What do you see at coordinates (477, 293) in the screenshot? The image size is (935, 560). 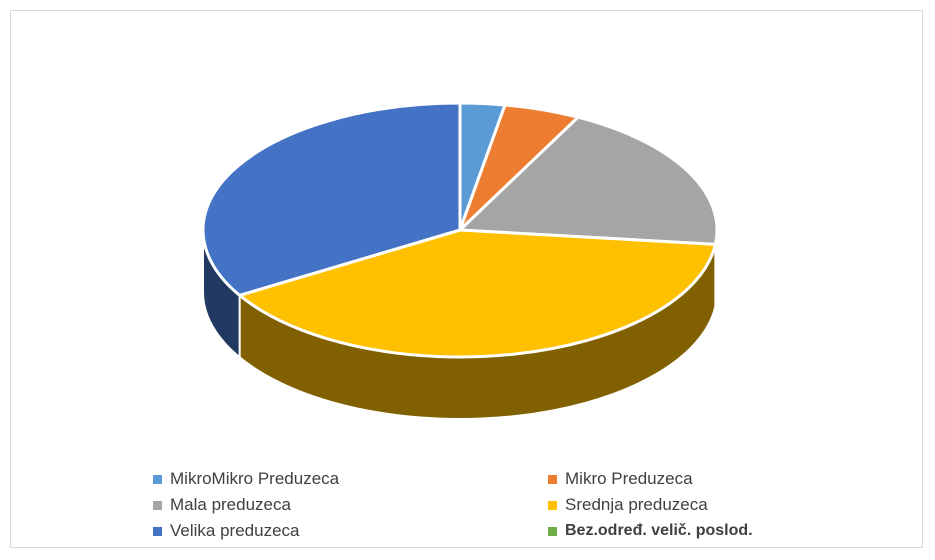 I see `pie-slice-srednja-preduzeca` at bounding box center [477, 293].